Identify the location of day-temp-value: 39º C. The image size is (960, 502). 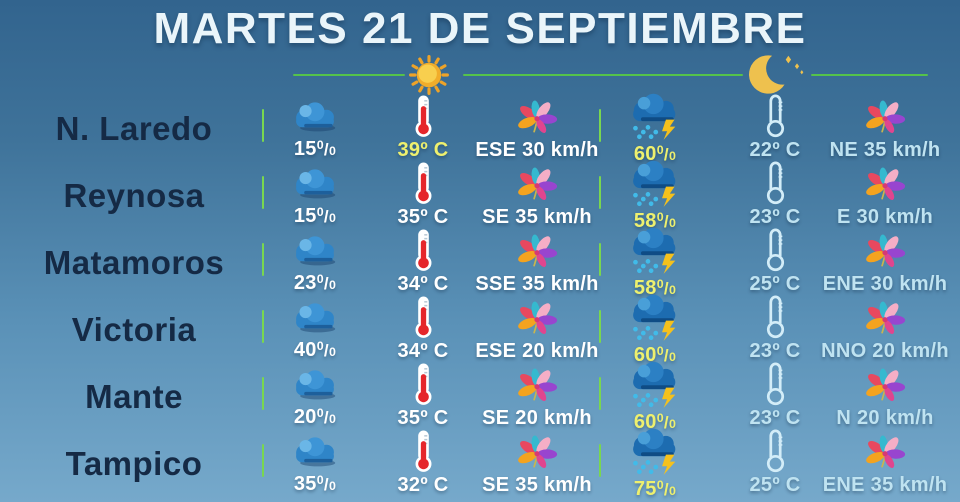
(423, 150).